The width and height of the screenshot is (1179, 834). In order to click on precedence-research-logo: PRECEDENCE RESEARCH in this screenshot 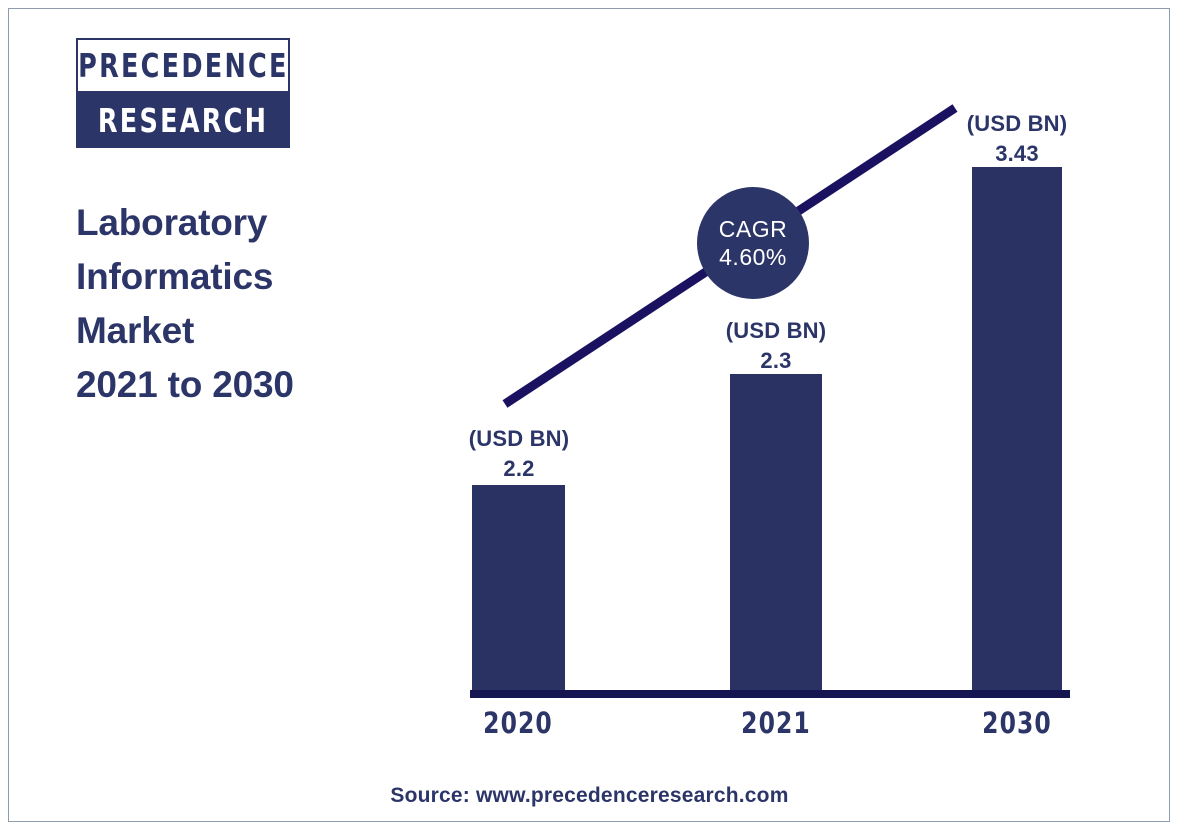, I will do `click(183, 93)`.